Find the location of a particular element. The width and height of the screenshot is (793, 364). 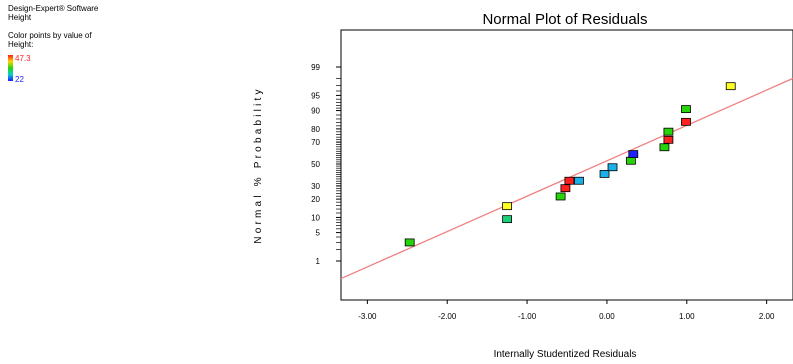

y-tick-label: 95 is located at coordinates (315, 95).